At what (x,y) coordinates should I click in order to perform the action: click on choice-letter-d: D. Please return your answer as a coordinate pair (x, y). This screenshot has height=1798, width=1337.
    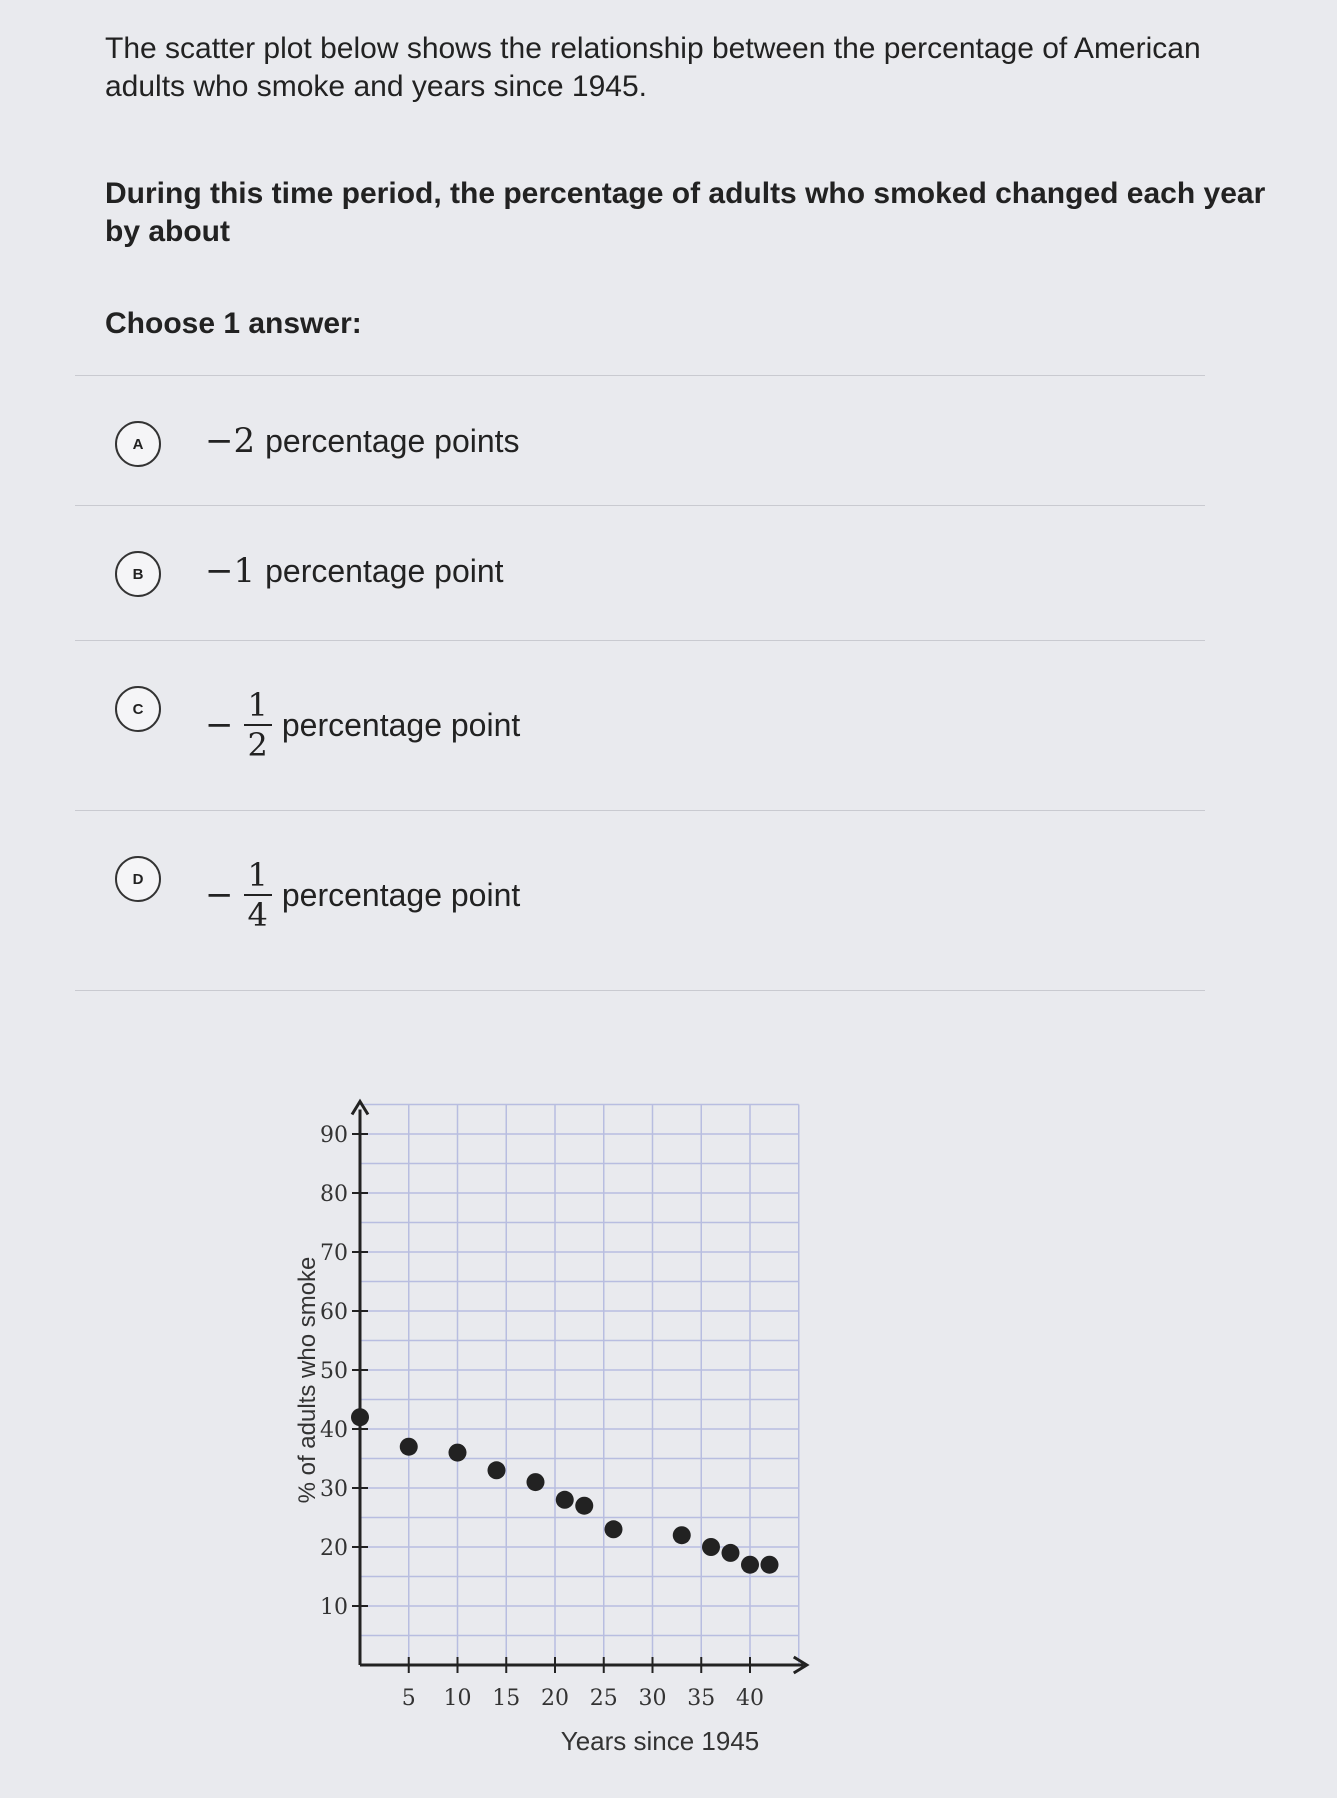
    Looking at the image, I should click on (138, 879).